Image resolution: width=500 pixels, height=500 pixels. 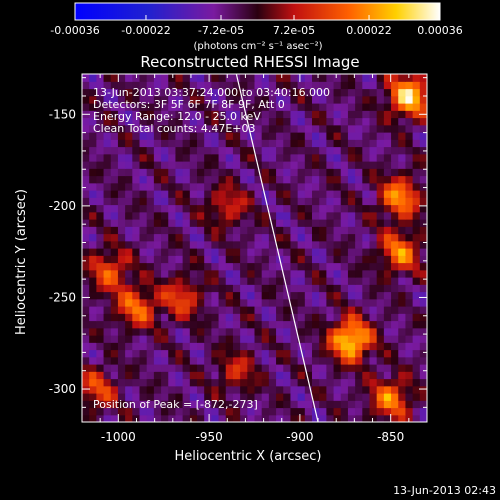 What do you see at coordinates (62, 114) in the screenshot?
I see `y-tick-label: -150` at bounding box center [62, 114].